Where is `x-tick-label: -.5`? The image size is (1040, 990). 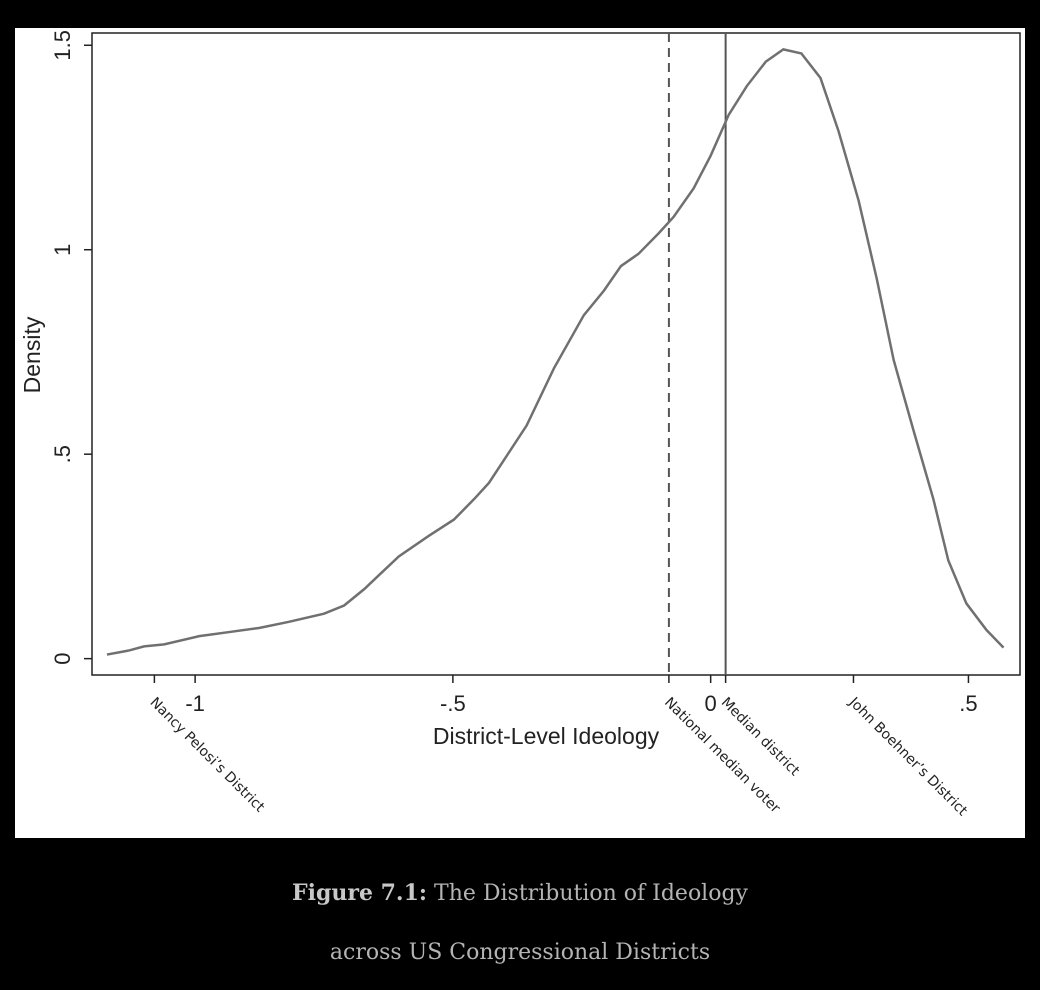 x-tick-label: -.5 is located at coordinates (453, 703).